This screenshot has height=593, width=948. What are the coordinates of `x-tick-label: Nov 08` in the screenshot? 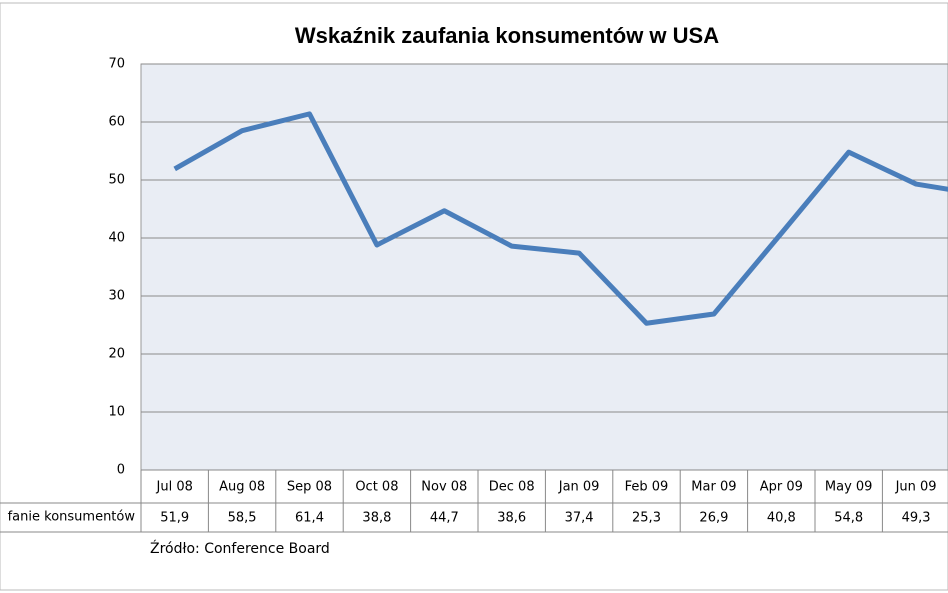 It's located at (444, 487).